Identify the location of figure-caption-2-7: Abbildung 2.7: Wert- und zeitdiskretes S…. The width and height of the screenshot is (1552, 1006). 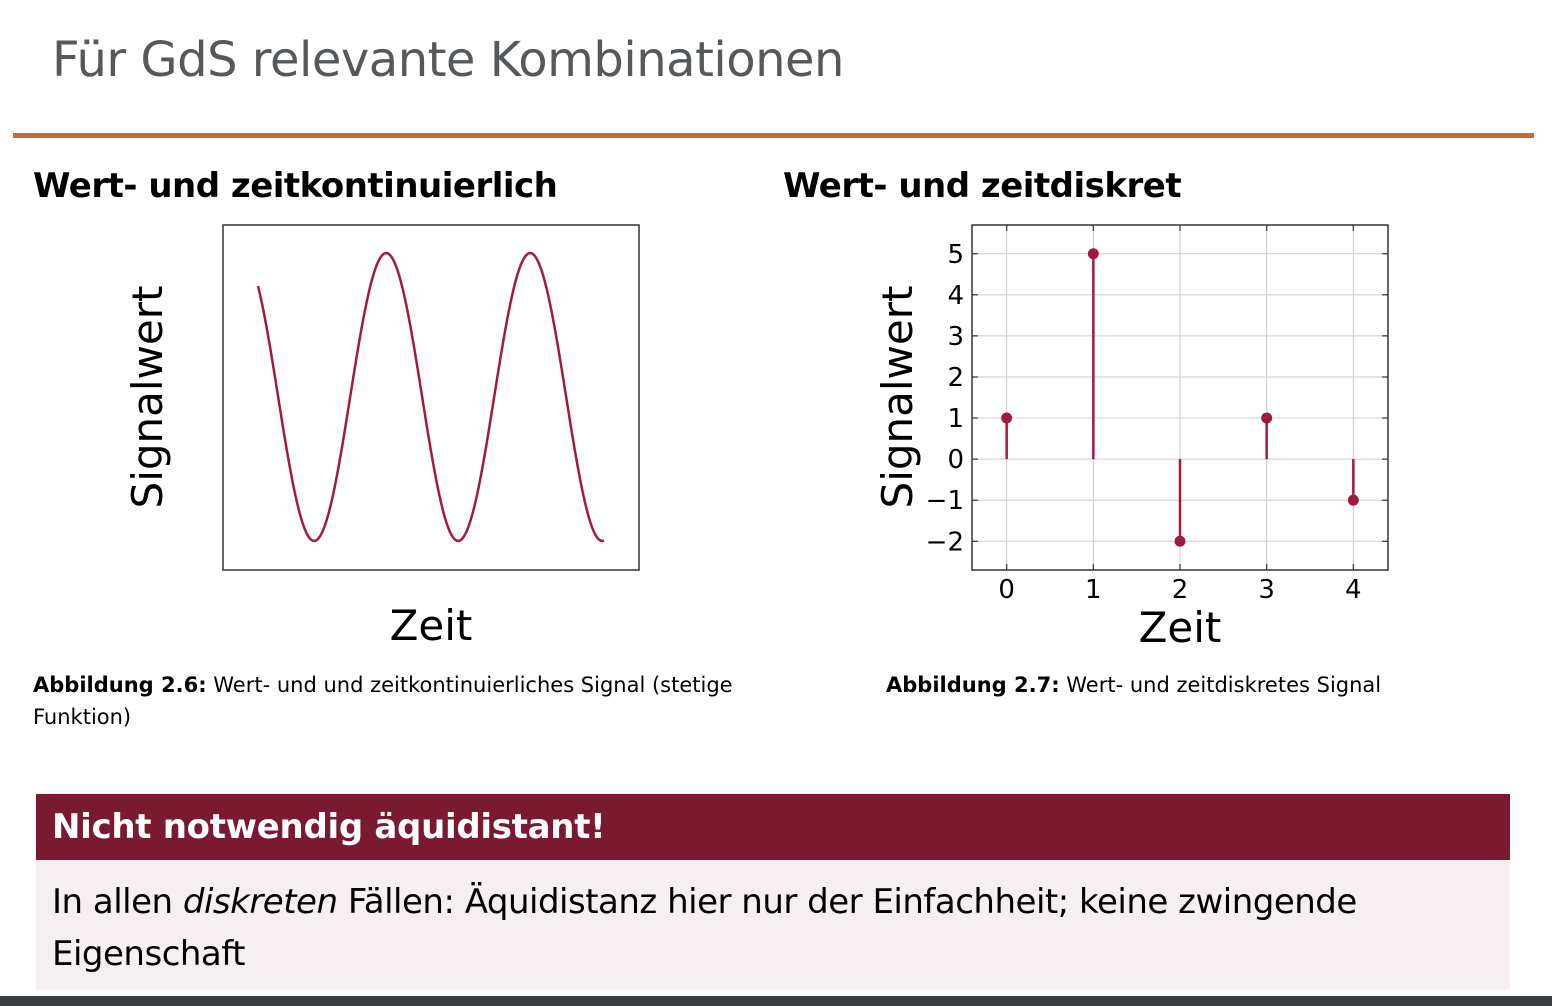
(1206, 685).